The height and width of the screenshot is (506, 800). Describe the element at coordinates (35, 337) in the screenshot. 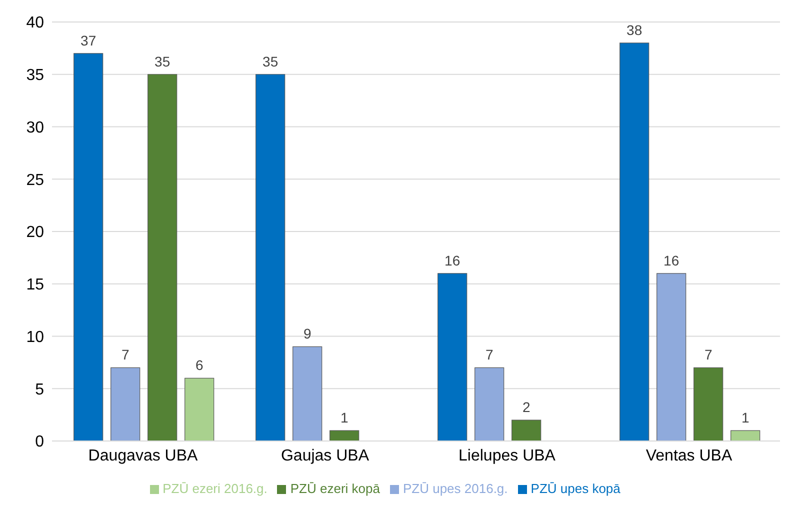

I see `y-tick-label: 10` at that location.